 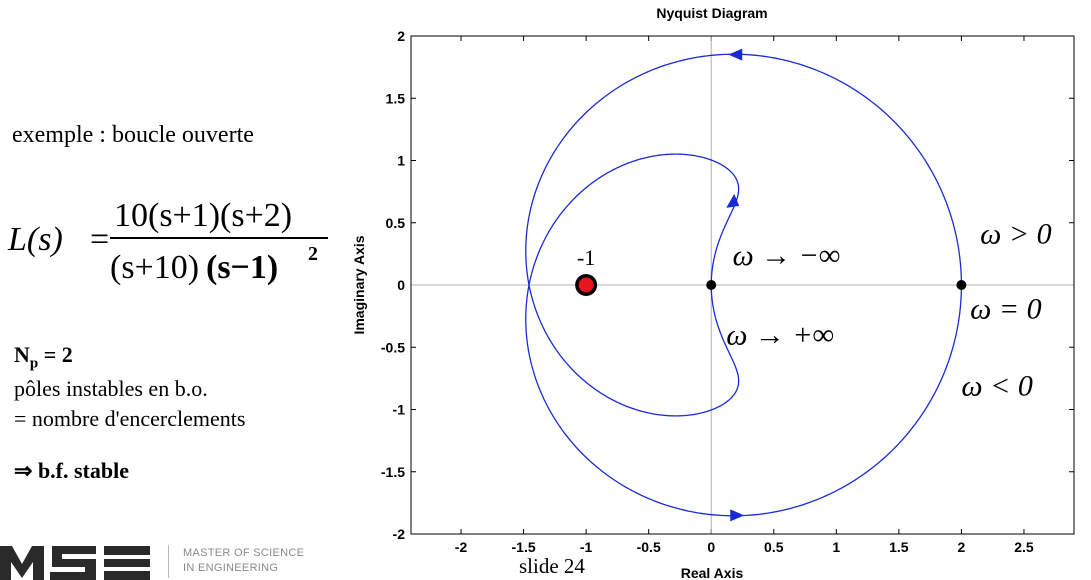 I want to click on formula-equals: =, so click(x=99, y=239).